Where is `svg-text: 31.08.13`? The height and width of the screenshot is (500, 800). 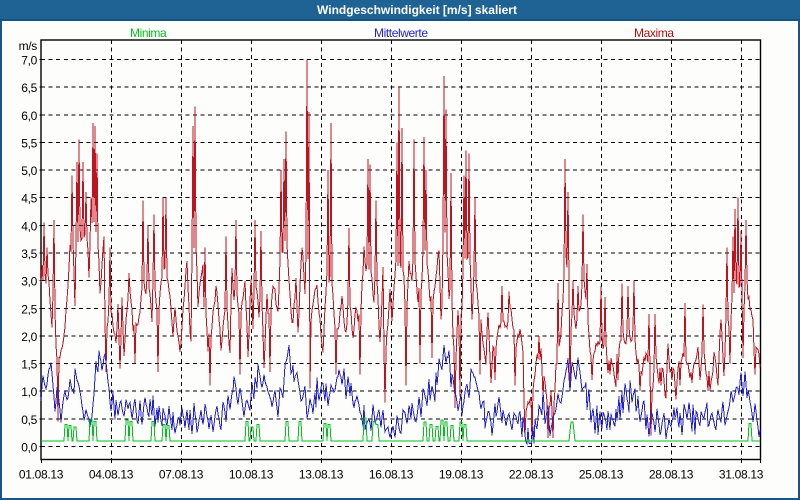
svg-text: 31.08.13 is located at coordinates (741, 475).